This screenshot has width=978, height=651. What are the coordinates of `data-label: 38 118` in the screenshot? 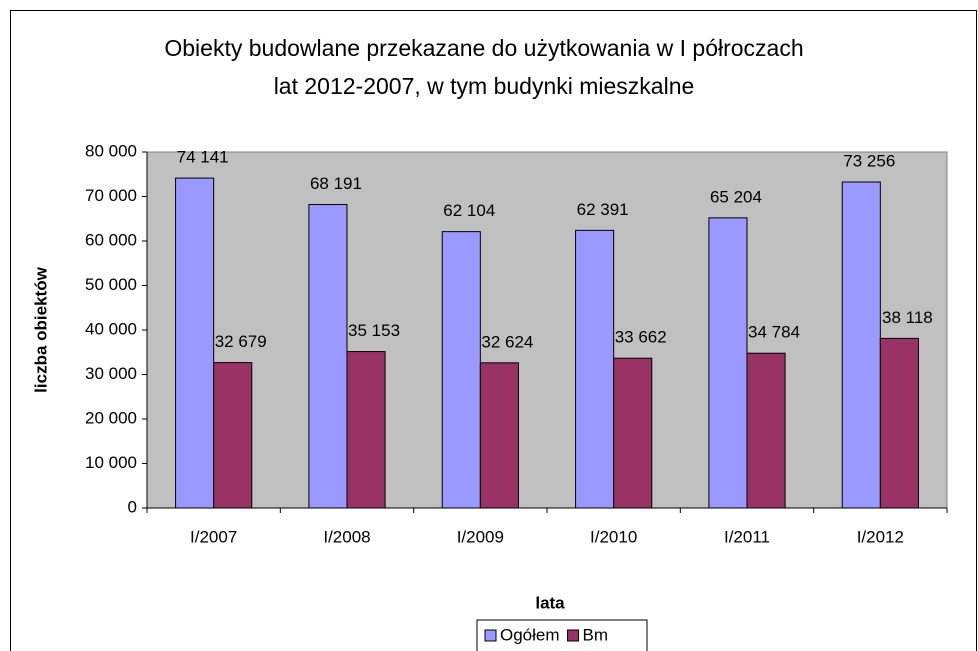 It's located at (907, 317).